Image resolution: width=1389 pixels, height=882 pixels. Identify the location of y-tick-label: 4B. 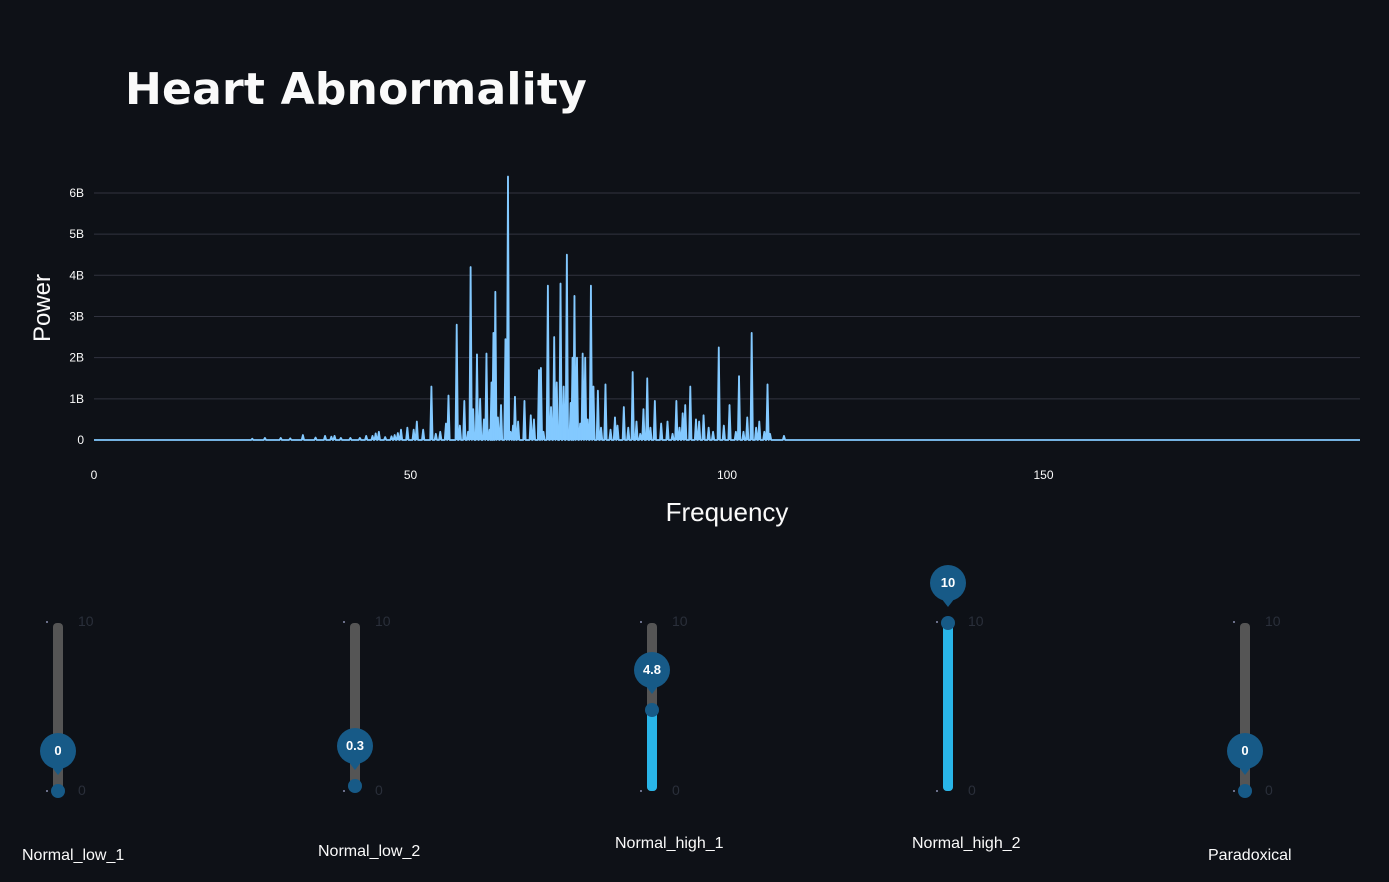
(76, 275).